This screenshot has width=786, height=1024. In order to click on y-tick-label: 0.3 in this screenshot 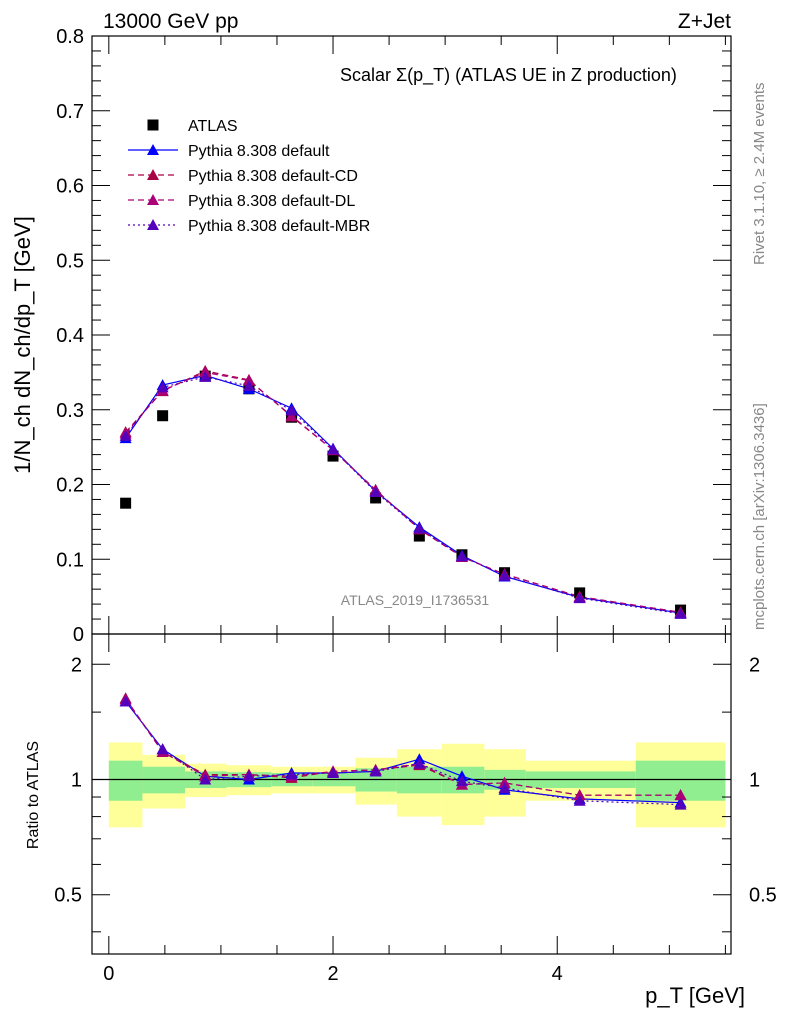, I will do `click(70, 411)`.